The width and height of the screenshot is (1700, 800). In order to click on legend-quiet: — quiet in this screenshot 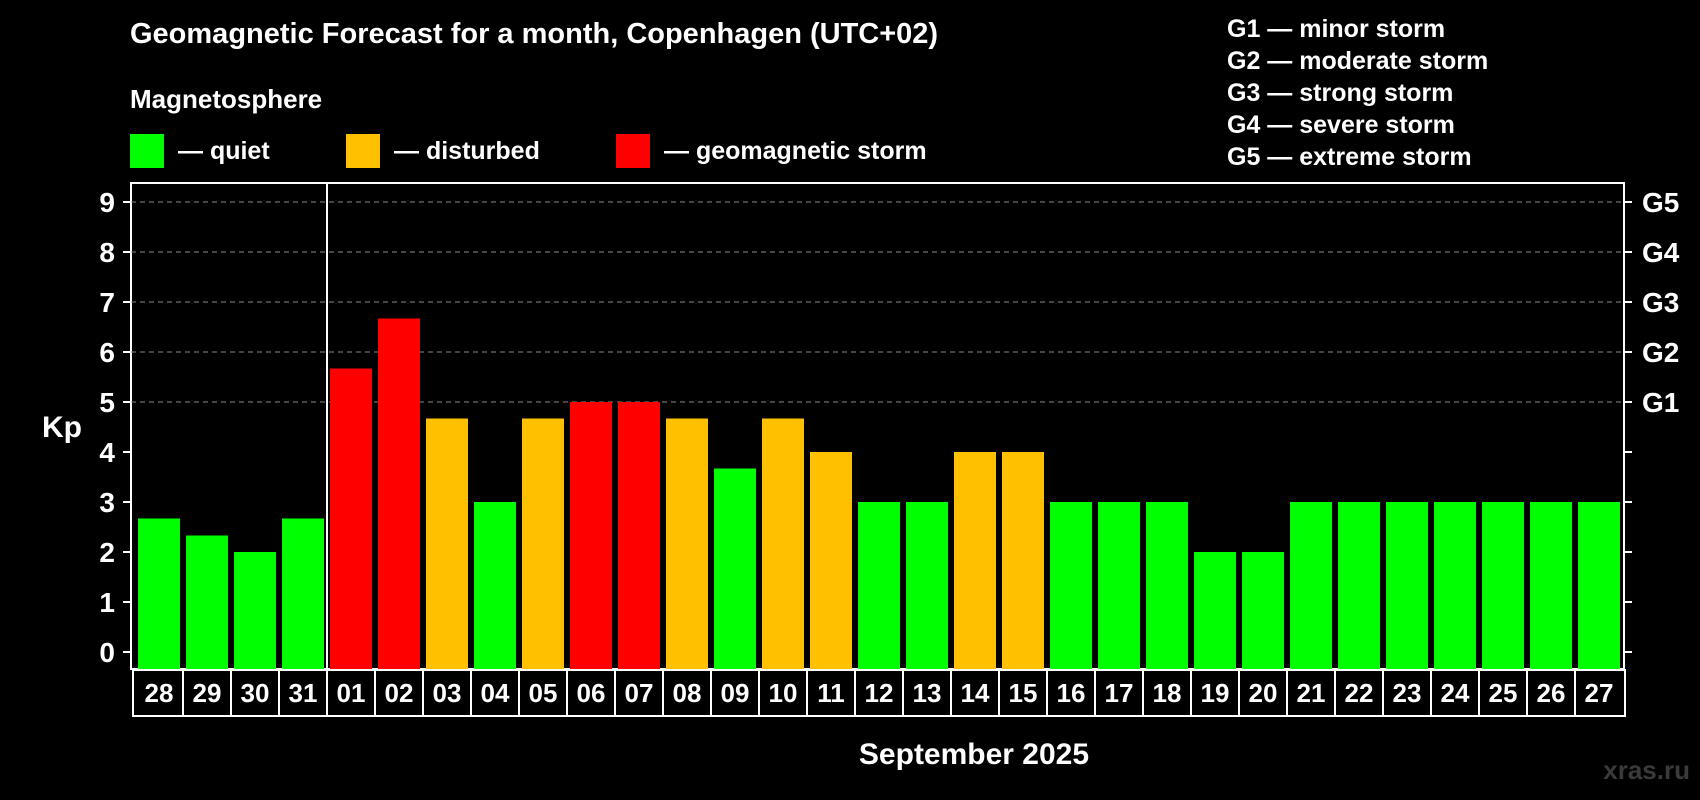, I will do `click(200, 151)`.